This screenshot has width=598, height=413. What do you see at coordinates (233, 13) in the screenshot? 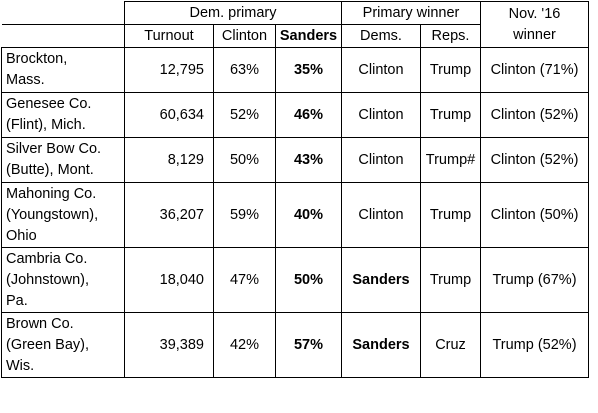
I see `header-dem-primary: Dem. primary` at bounding box center [233, 13].